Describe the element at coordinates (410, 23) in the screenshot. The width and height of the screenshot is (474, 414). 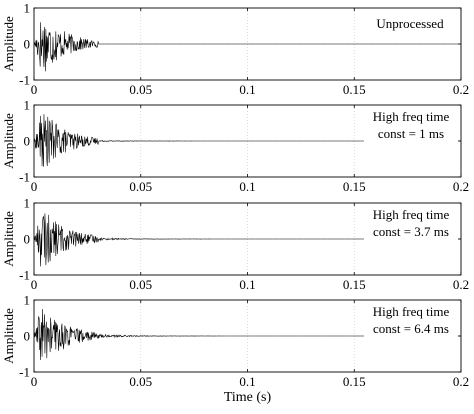
I see `annotation-text: Unprocessed` at that location.